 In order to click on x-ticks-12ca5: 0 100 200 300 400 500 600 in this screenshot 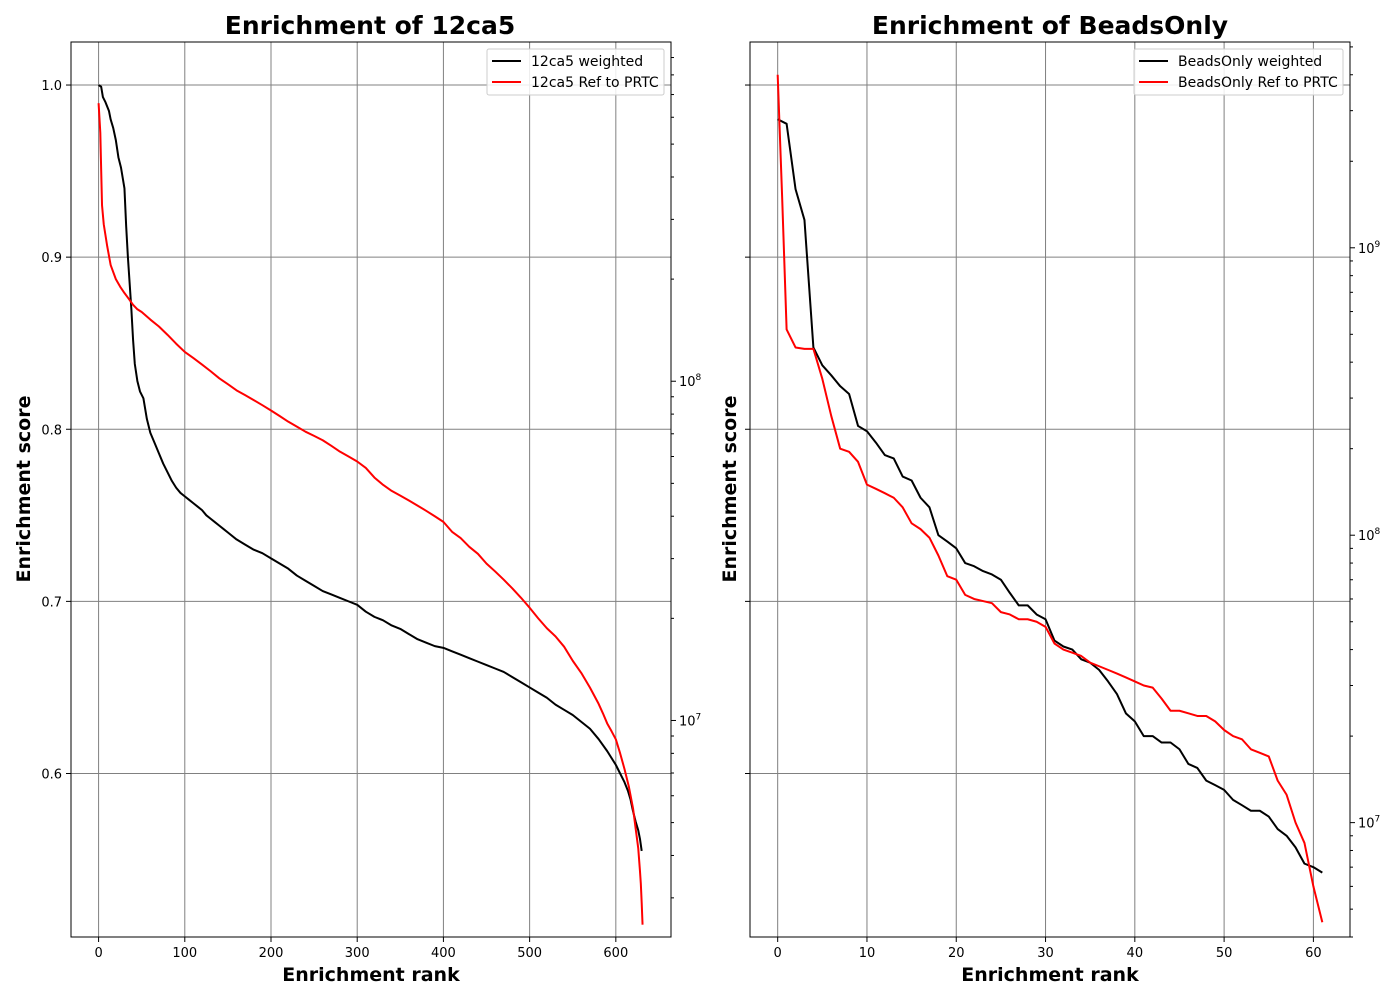, I will do `click(361, 949)`.